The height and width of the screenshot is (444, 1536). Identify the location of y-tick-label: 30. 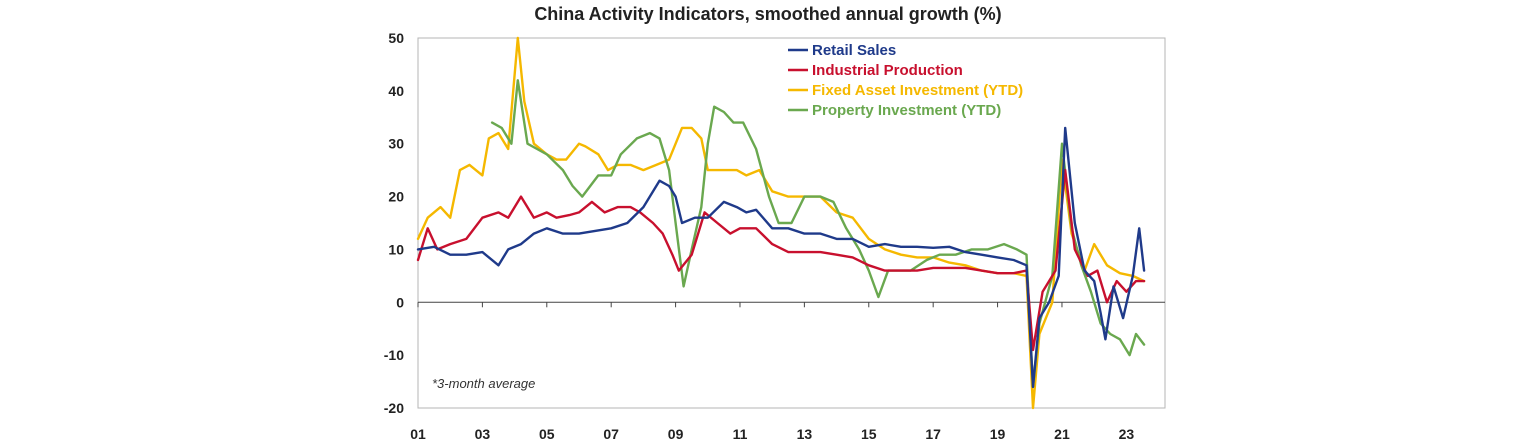
(396, 144).